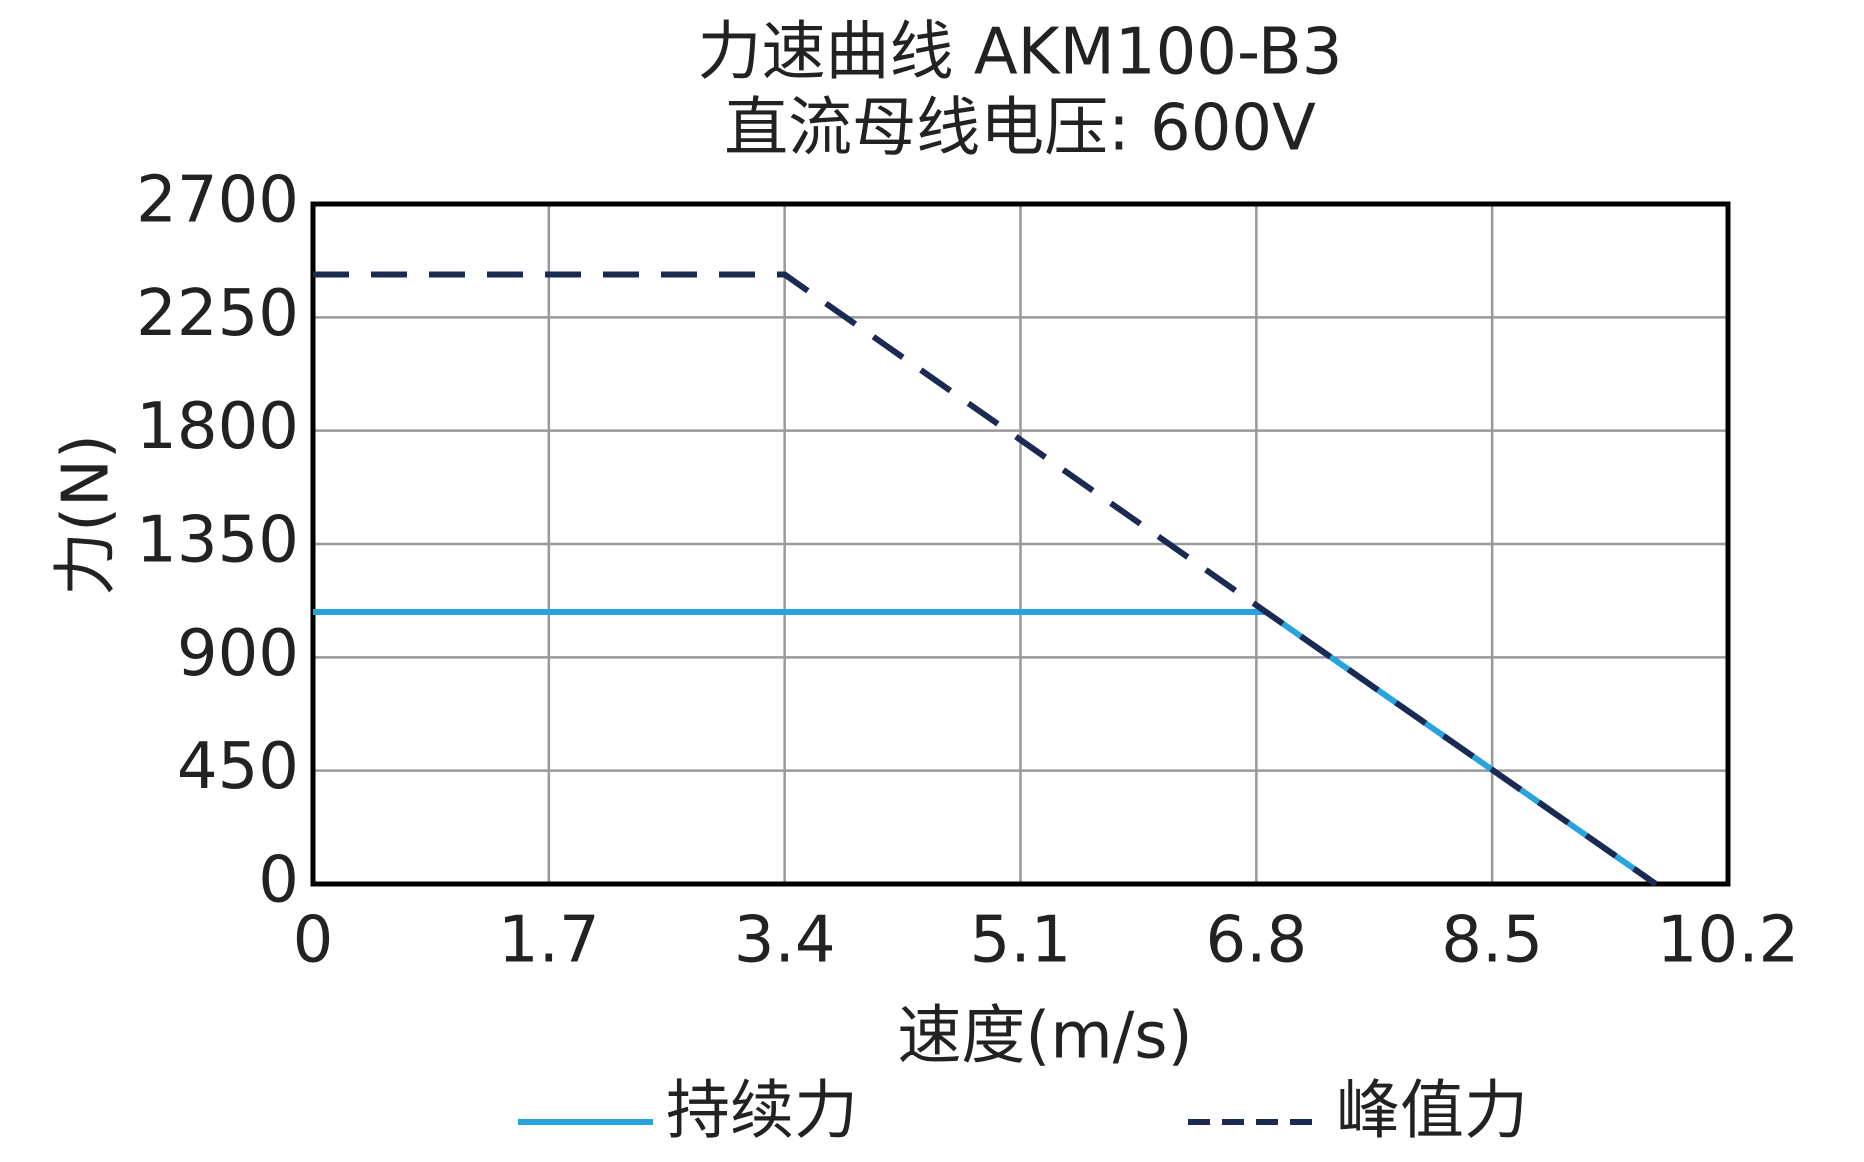 This screenshot has width=1864, height=1162. Describe the element at coordinates (278, 881) in the screenshot. I see `y-tick-label: 0` at that location.